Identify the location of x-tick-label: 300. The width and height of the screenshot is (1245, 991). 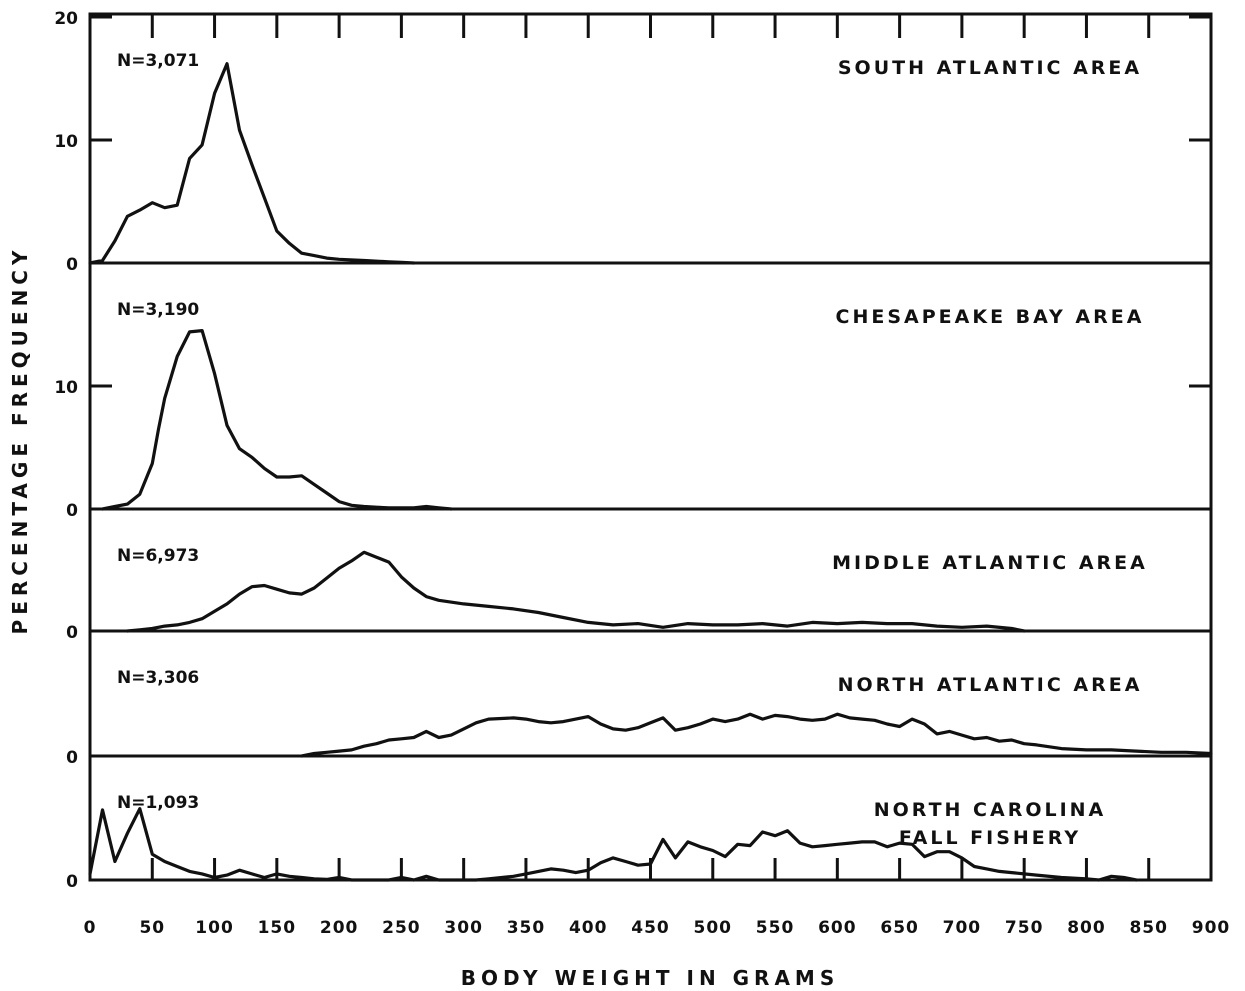
(463, 928).